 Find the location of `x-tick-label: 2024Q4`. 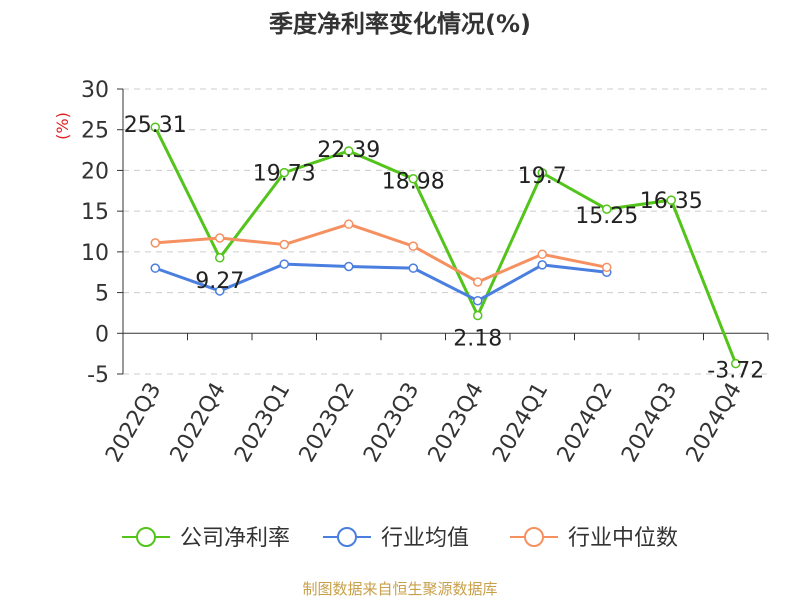

x-tick-label: 2024Q4 is located at coordinates (714, 423).